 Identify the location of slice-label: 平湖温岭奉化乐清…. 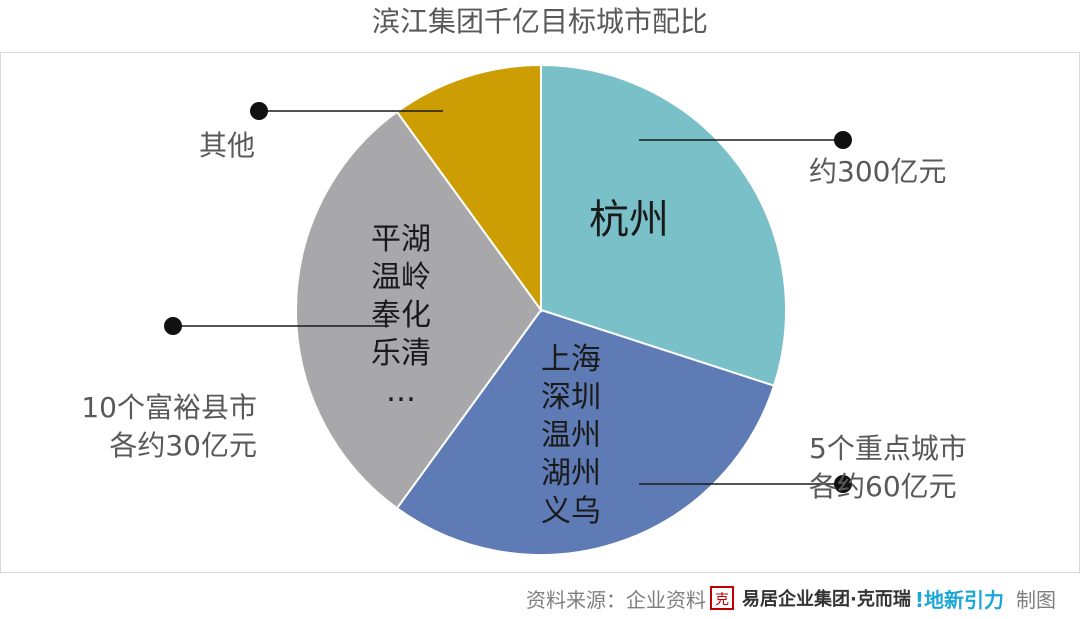
(401, 315).